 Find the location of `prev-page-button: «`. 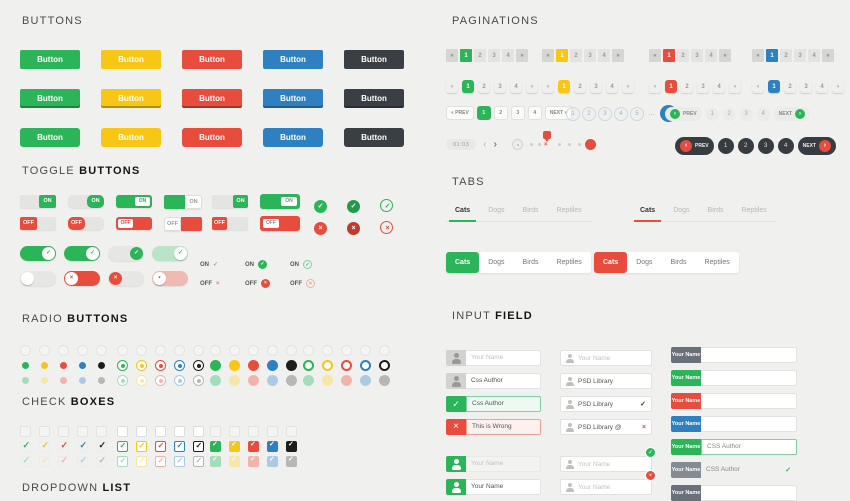

prev-page-button: « is located at coordinates (655, 55).